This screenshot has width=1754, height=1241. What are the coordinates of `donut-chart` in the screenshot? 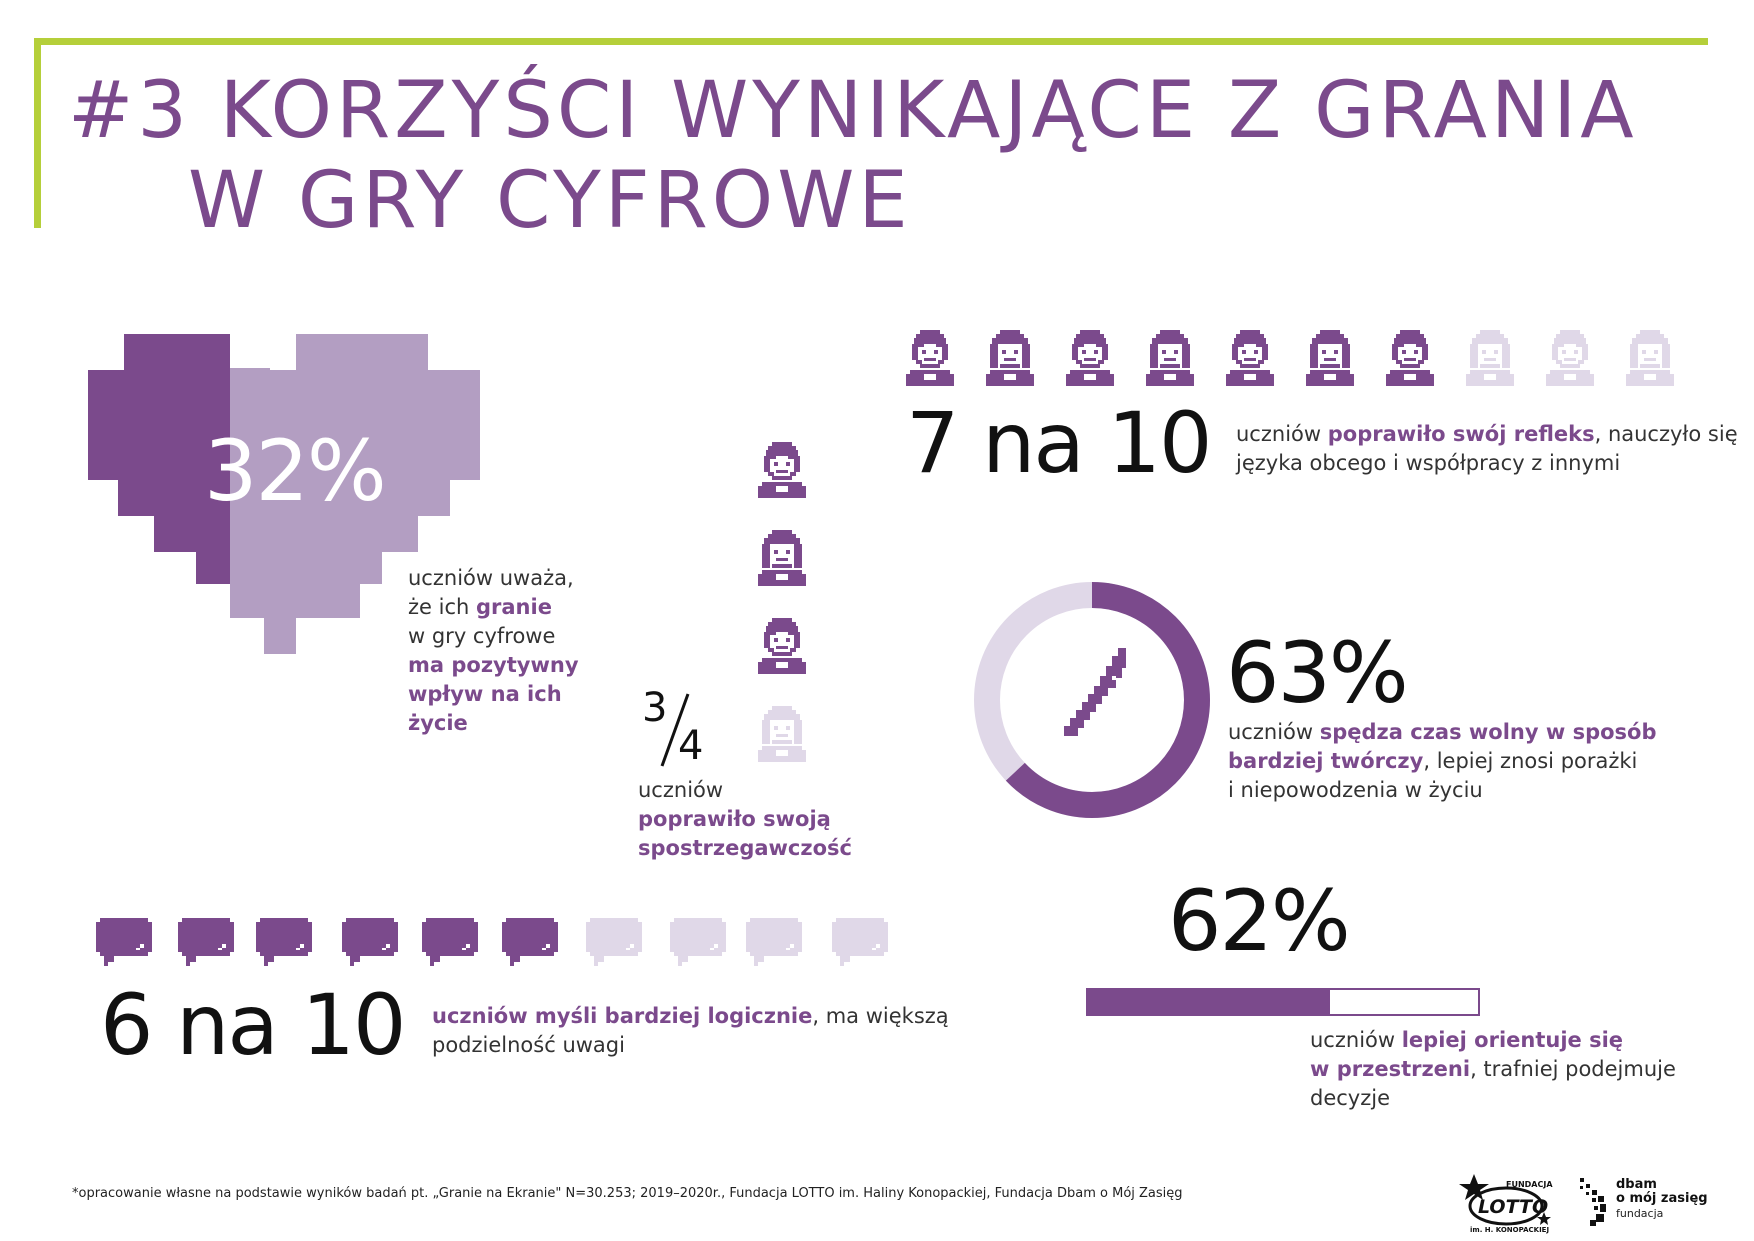 It's located at (1092, 700).